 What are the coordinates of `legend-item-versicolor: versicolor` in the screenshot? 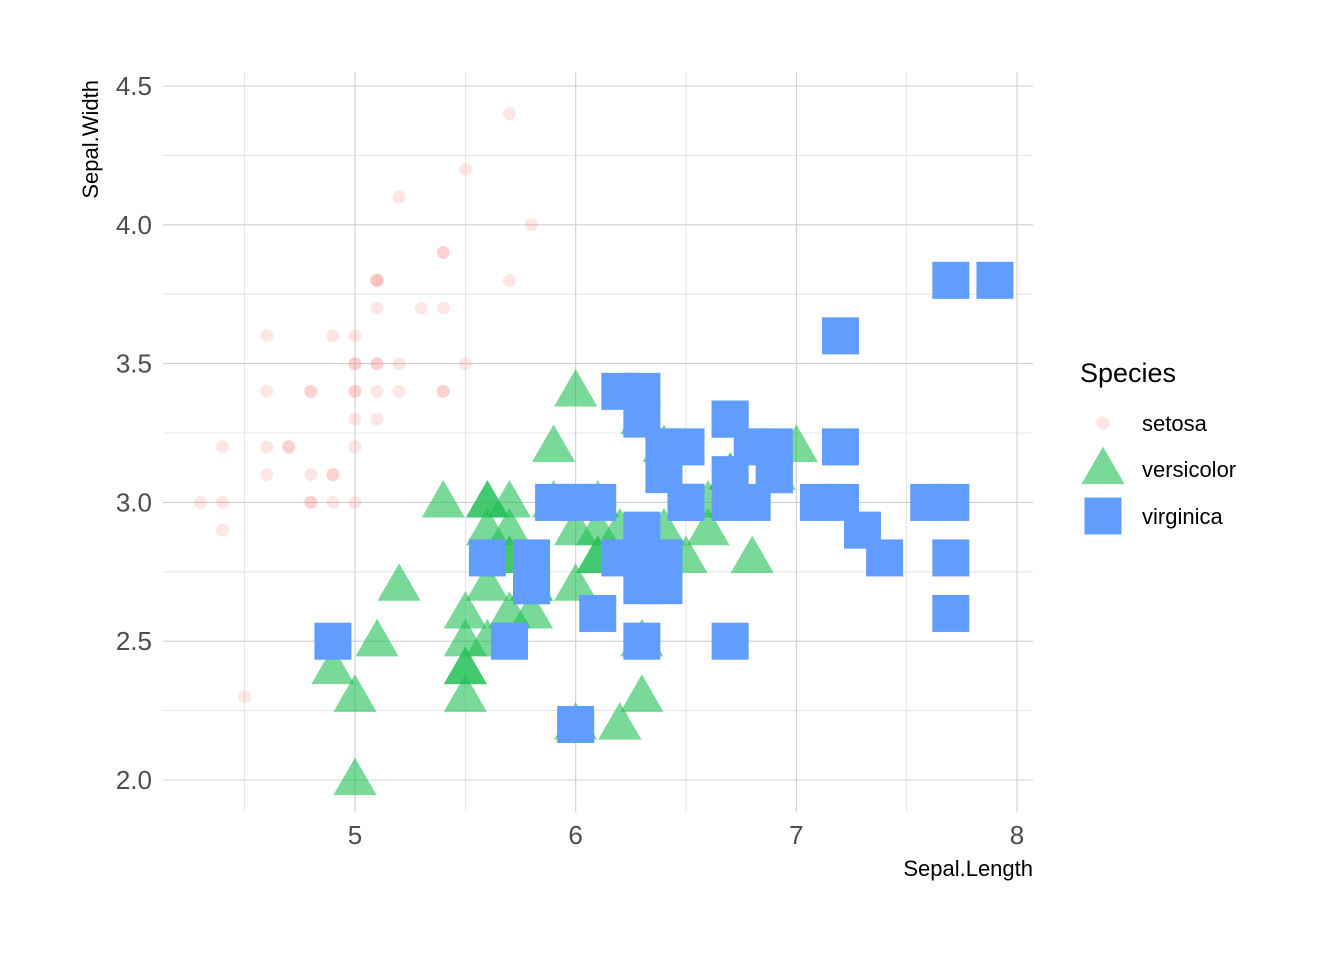 It's located at (1158, 465).